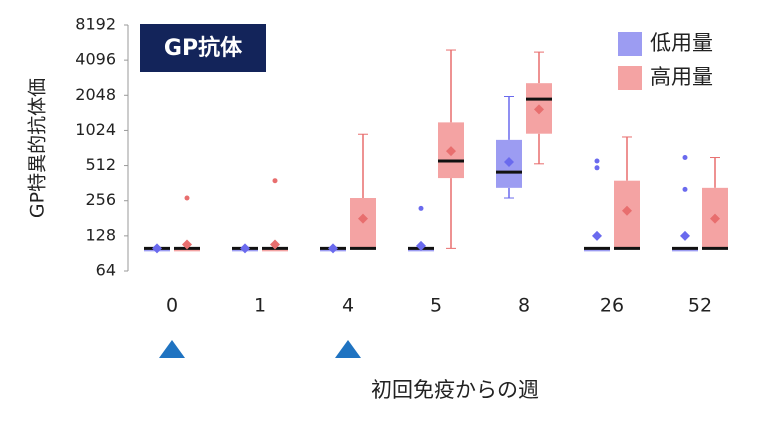 This screenshot has width=768, height=424. What do you see at coordinates (681, 77) in the screenshot?
I see `legend-label: 高用量` at bounding box center [681, 77].